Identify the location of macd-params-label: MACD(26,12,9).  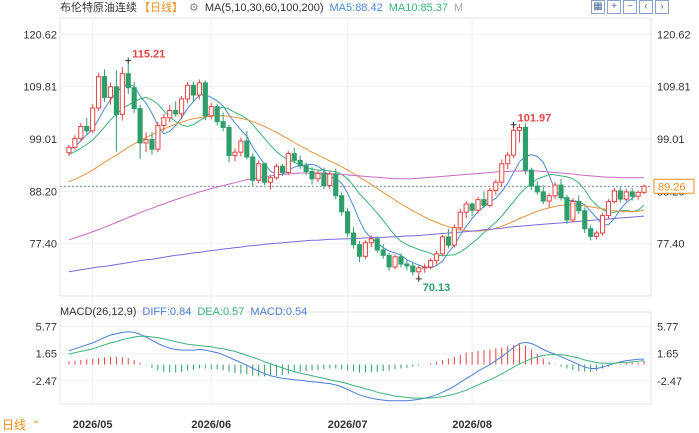
(98, 312).